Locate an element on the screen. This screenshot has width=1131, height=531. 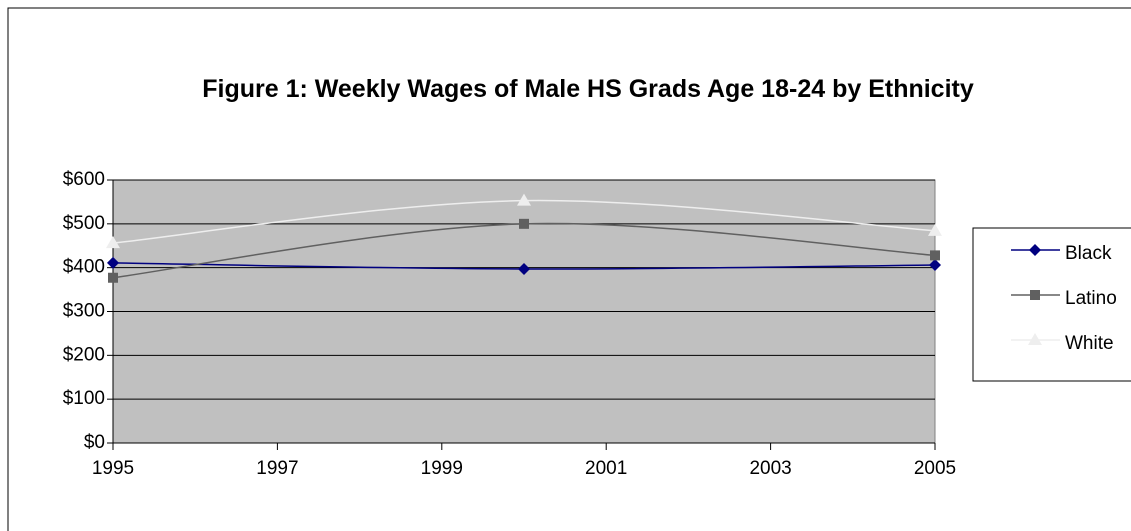
legend-label: Black is located at coordinates (1088, 253).